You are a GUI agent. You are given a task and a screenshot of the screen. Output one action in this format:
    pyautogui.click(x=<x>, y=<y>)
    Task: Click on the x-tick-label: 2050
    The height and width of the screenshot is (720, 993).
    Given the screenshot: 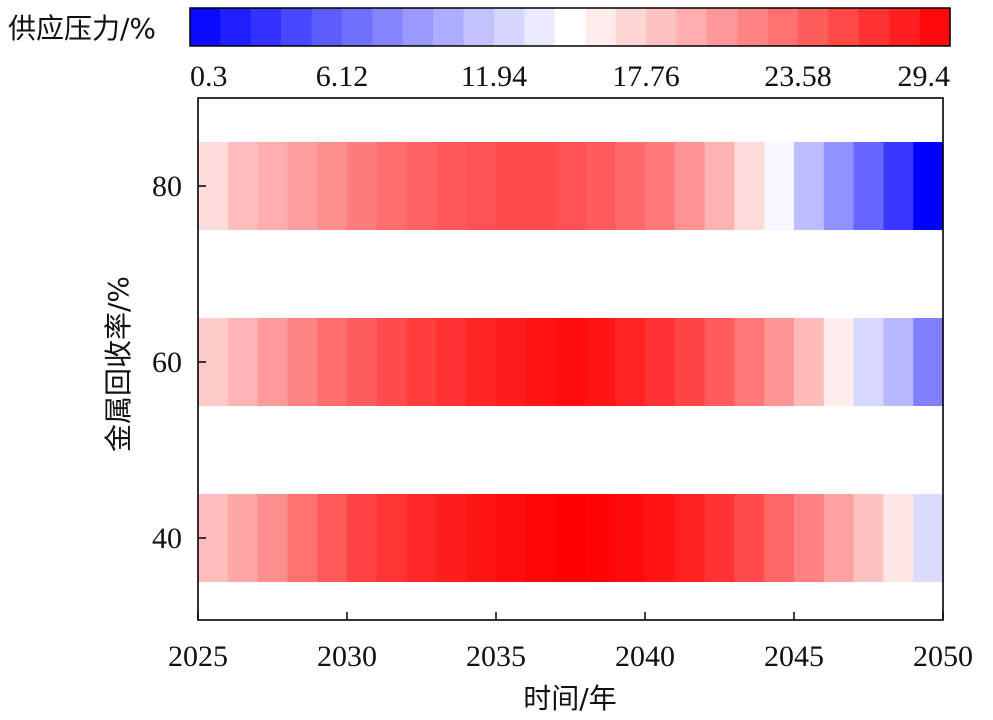 What is the action you would take?
    pyautogui.click(x=943, y=656)
    